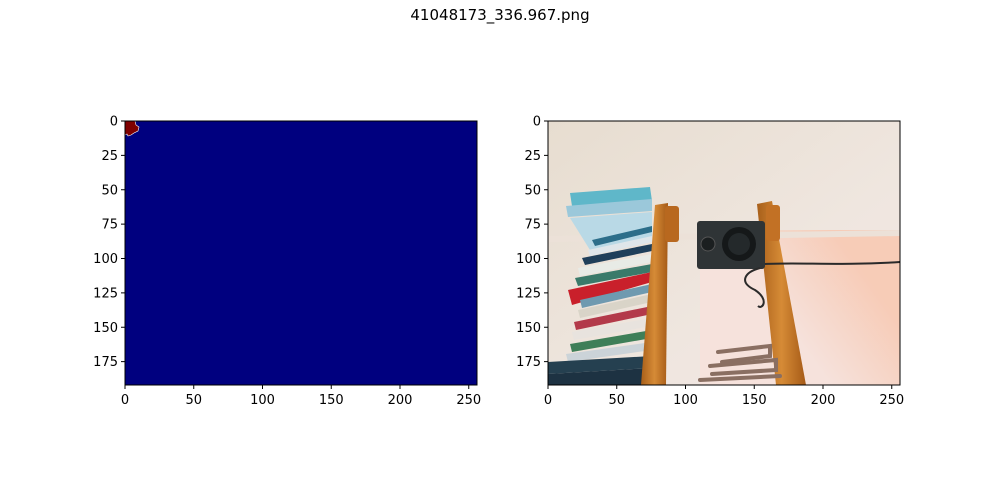 Image resolution: width=1000 pixels, height=500 pixels. What do you see at coordinates (109, 242) in the screenshot?
I see `mask-y-ticks: 0 25 50 75 100 125 150 175` at bounding box center [109, 242].